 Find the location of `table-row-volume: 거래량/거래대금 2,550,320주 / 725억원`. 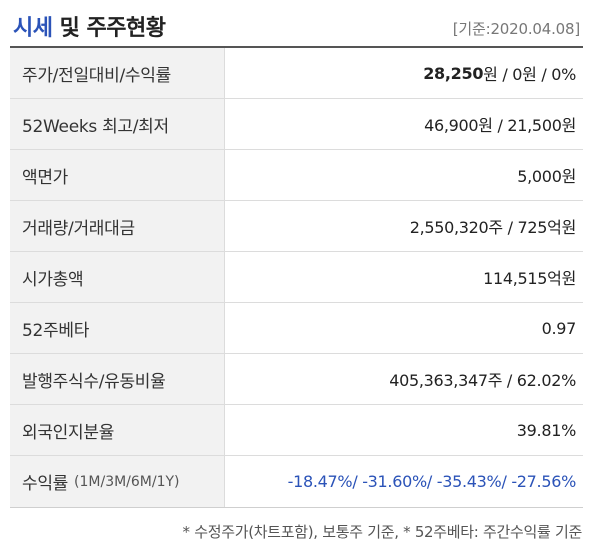

table-row-volume: 거래량/거래대금 2,550,320주 / 725억원 is located at coordinates (296, 226).